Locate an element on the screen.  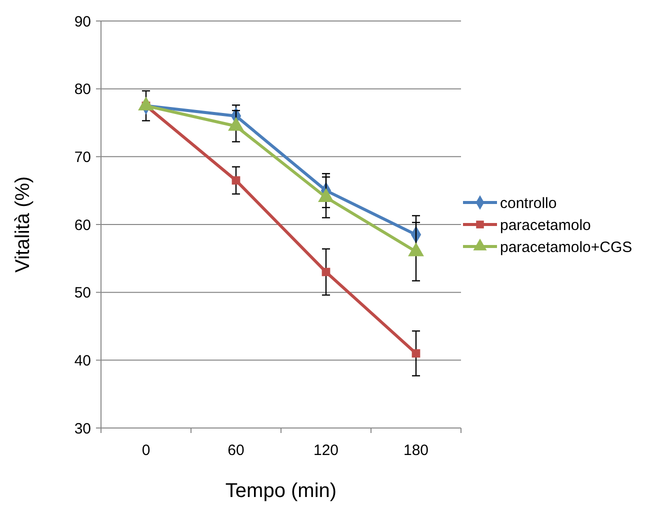
y-tick-label: 30 is located at coordinates (82, 429).